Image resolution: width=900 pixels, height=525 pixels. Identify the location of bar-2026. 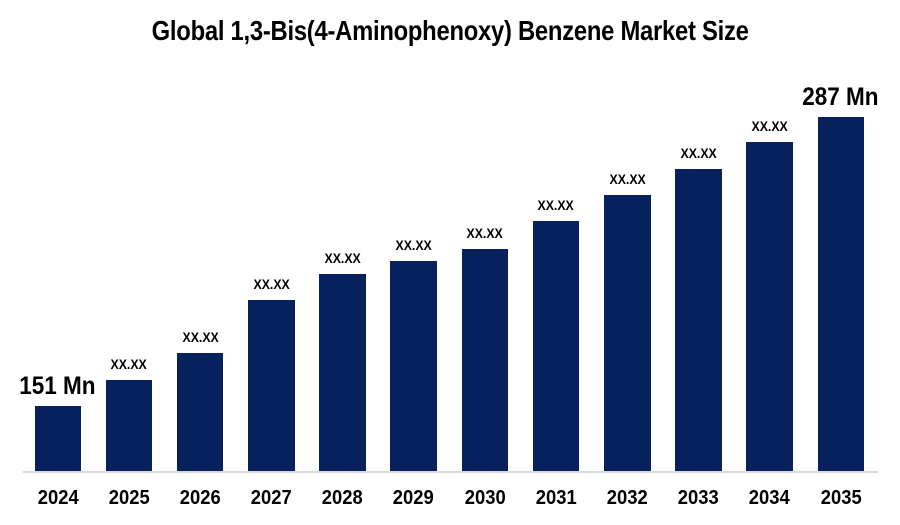
(200, 412).